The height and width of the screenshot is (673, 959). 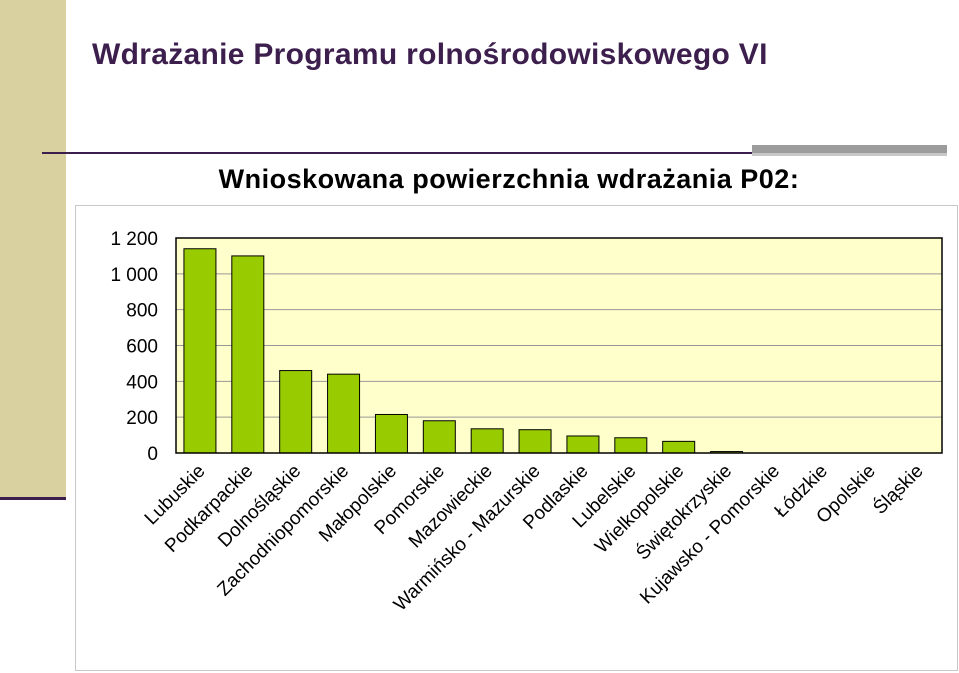 I want to click on y-axis-ticks: 1 200 1 000 800 600 400 200 0, so click(x=134, y=347).